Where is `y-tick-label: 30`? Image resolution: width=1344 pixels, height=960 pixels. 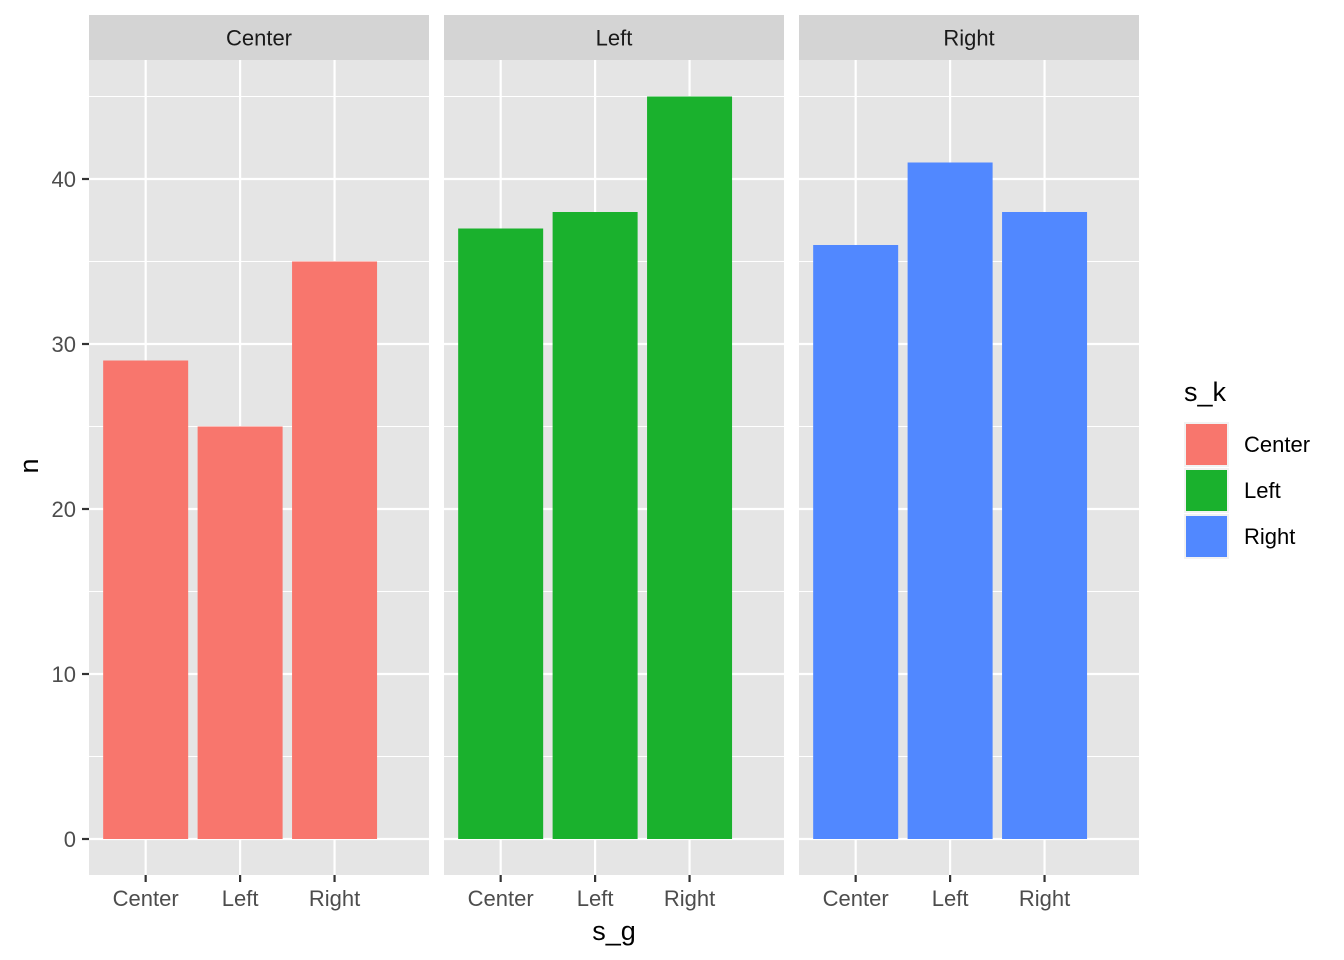
y-tick-label: 30 is located at coordinates (64, 344).